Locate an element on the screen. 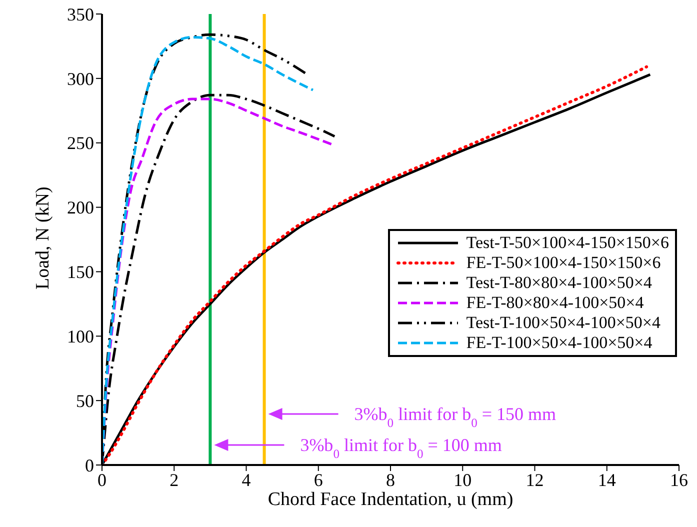 The image size is (697, 527). x-tick-label: 14 is located at coordinates (607, 480).